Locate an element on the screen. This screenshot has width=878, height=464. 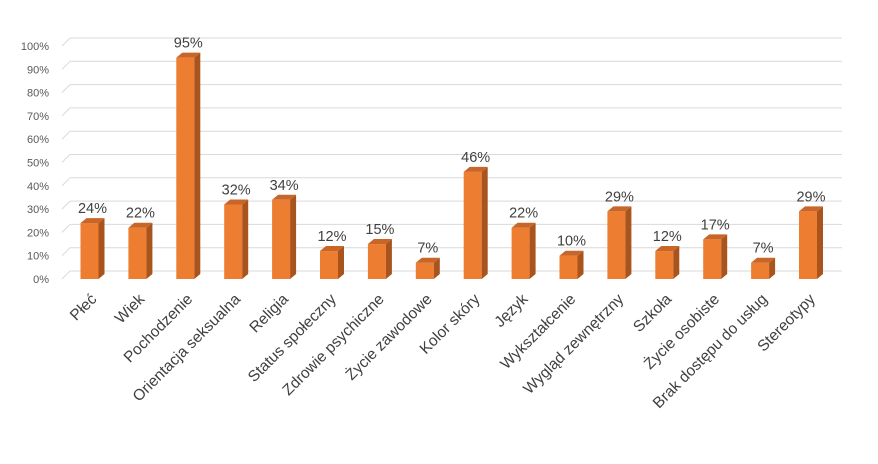
data-label: 24% is located at coordinates (92, 209).